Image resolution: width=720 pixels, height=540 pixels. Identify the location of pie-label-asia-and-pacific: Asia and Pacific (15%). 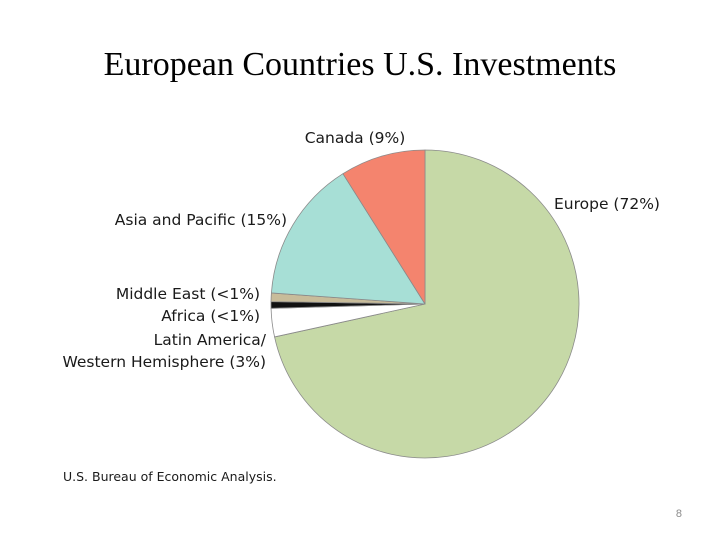
(201, 220).